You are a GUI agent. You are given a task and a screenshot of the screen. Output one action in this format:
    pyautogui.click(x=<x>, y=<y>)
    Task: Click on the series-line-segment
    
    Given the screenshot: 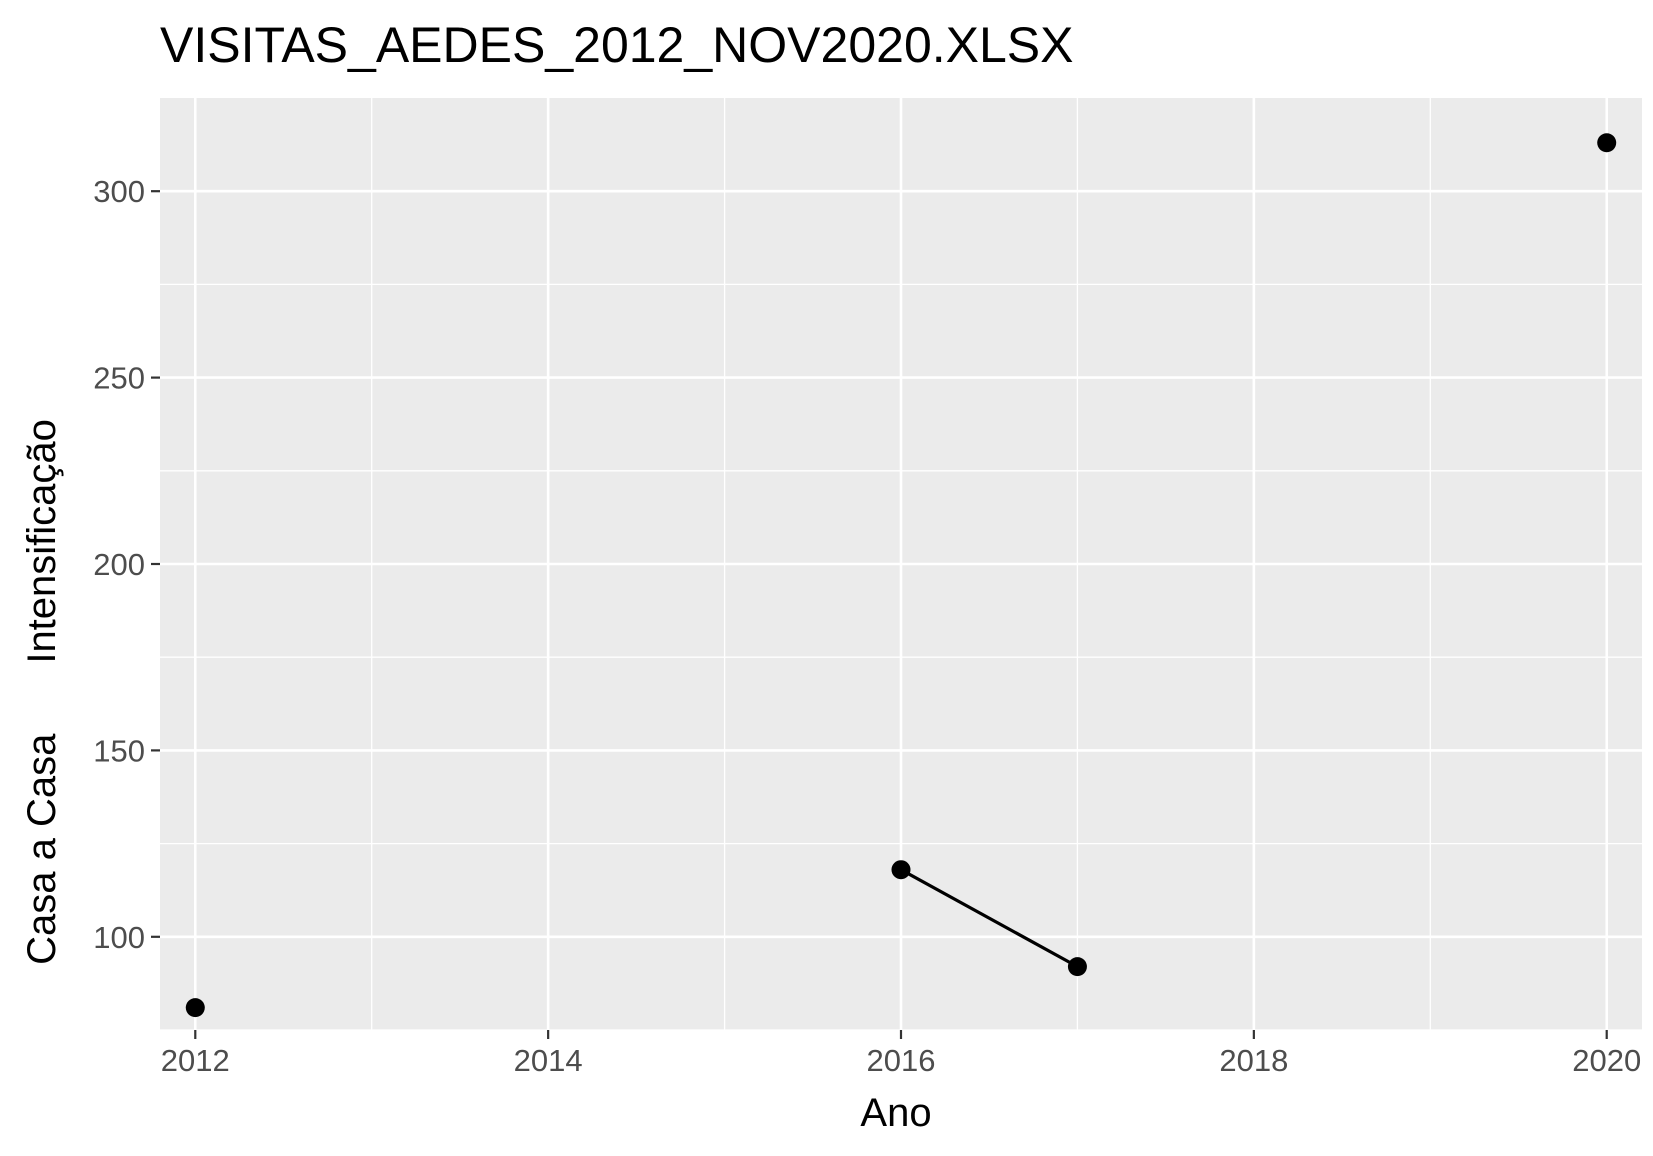 What is the action you would take?
    pyautogui.click(x=989, y=918)
    